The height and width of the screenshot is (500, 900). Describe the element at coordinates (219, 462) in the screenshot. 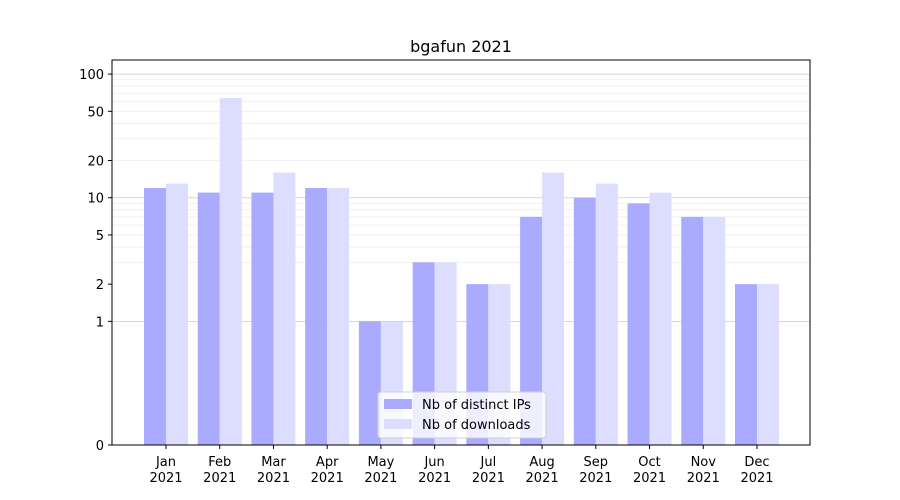

I see `x-tick-label-month: Feb` at that location.